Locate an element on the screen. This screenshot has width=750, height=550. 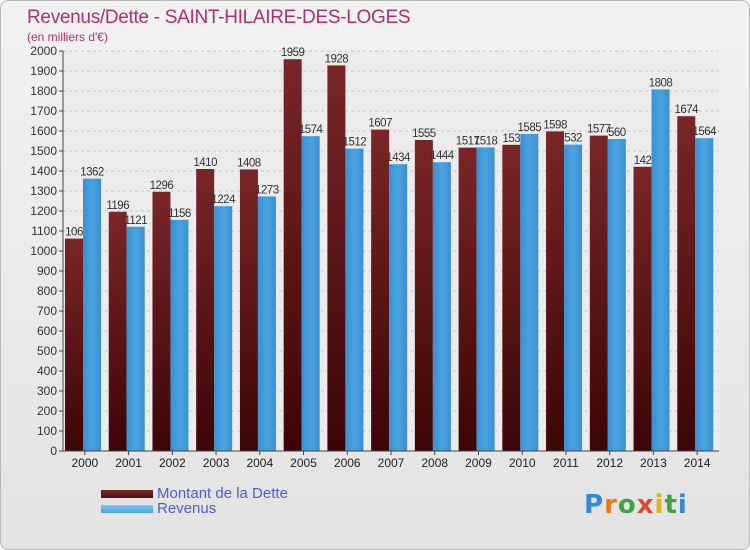
data-label-dette: 153 is located at coordinates (511, 139).